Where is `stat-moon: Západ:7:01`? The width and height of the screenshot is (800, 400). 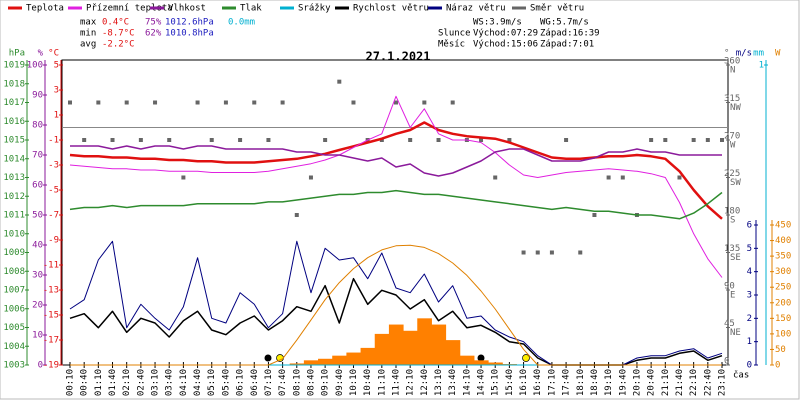 stat-moon: Západ:7:01 is located at coordinates (567, 45).